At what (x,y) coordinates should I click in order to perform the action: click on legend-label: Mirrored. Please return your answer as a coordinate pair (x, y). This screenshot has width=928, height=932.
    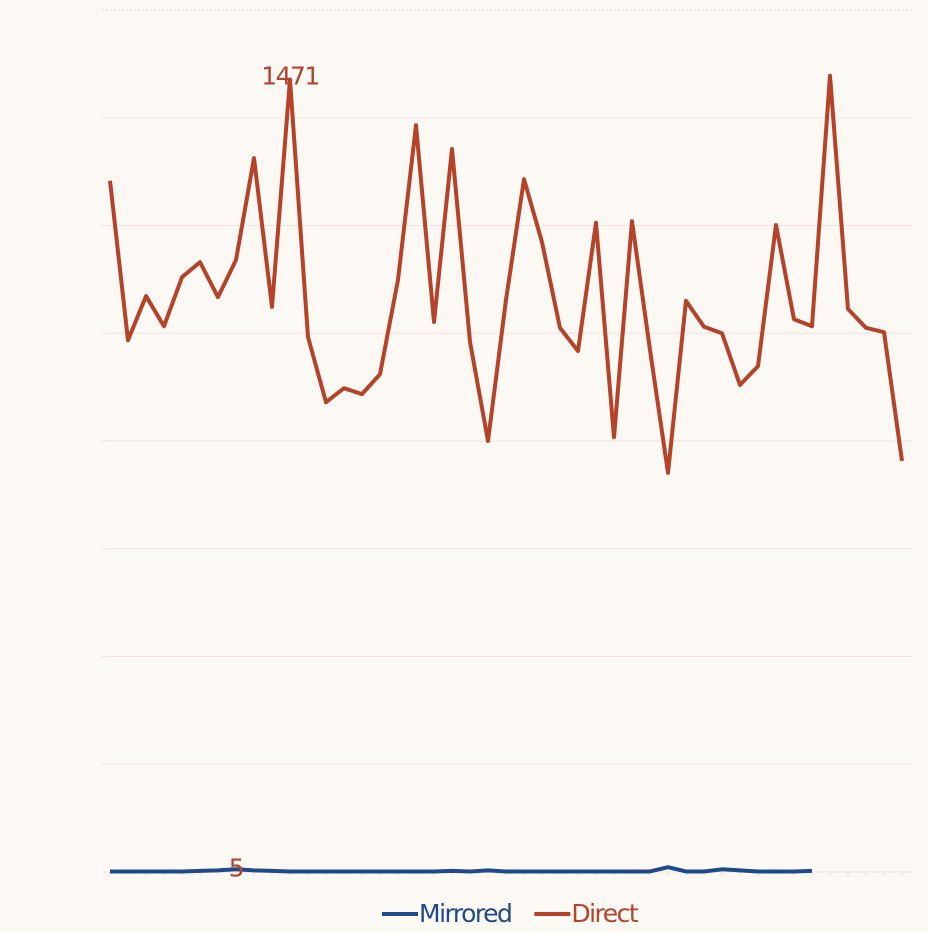
    Looking at the image, I should click on (465, 913).